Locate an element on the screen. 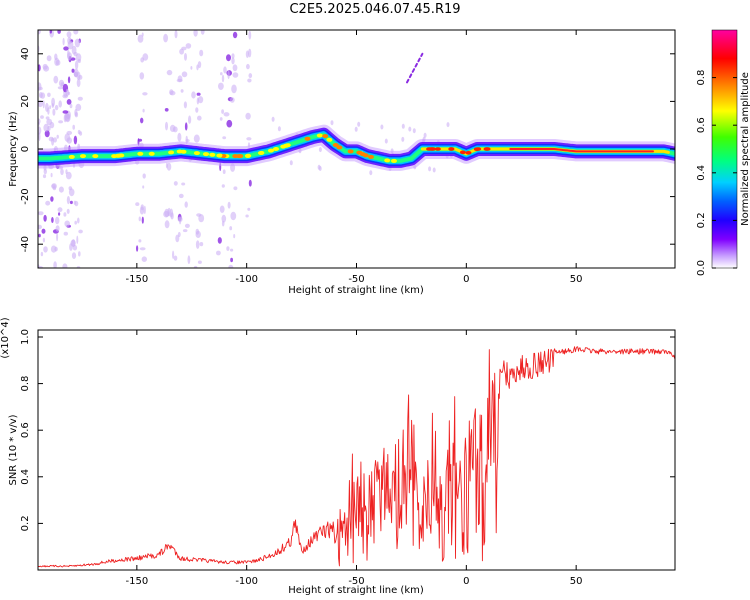 The image size is (750, 600). colorbar-label: Normalized spectral amplitude is located at coordinates (745, 149).